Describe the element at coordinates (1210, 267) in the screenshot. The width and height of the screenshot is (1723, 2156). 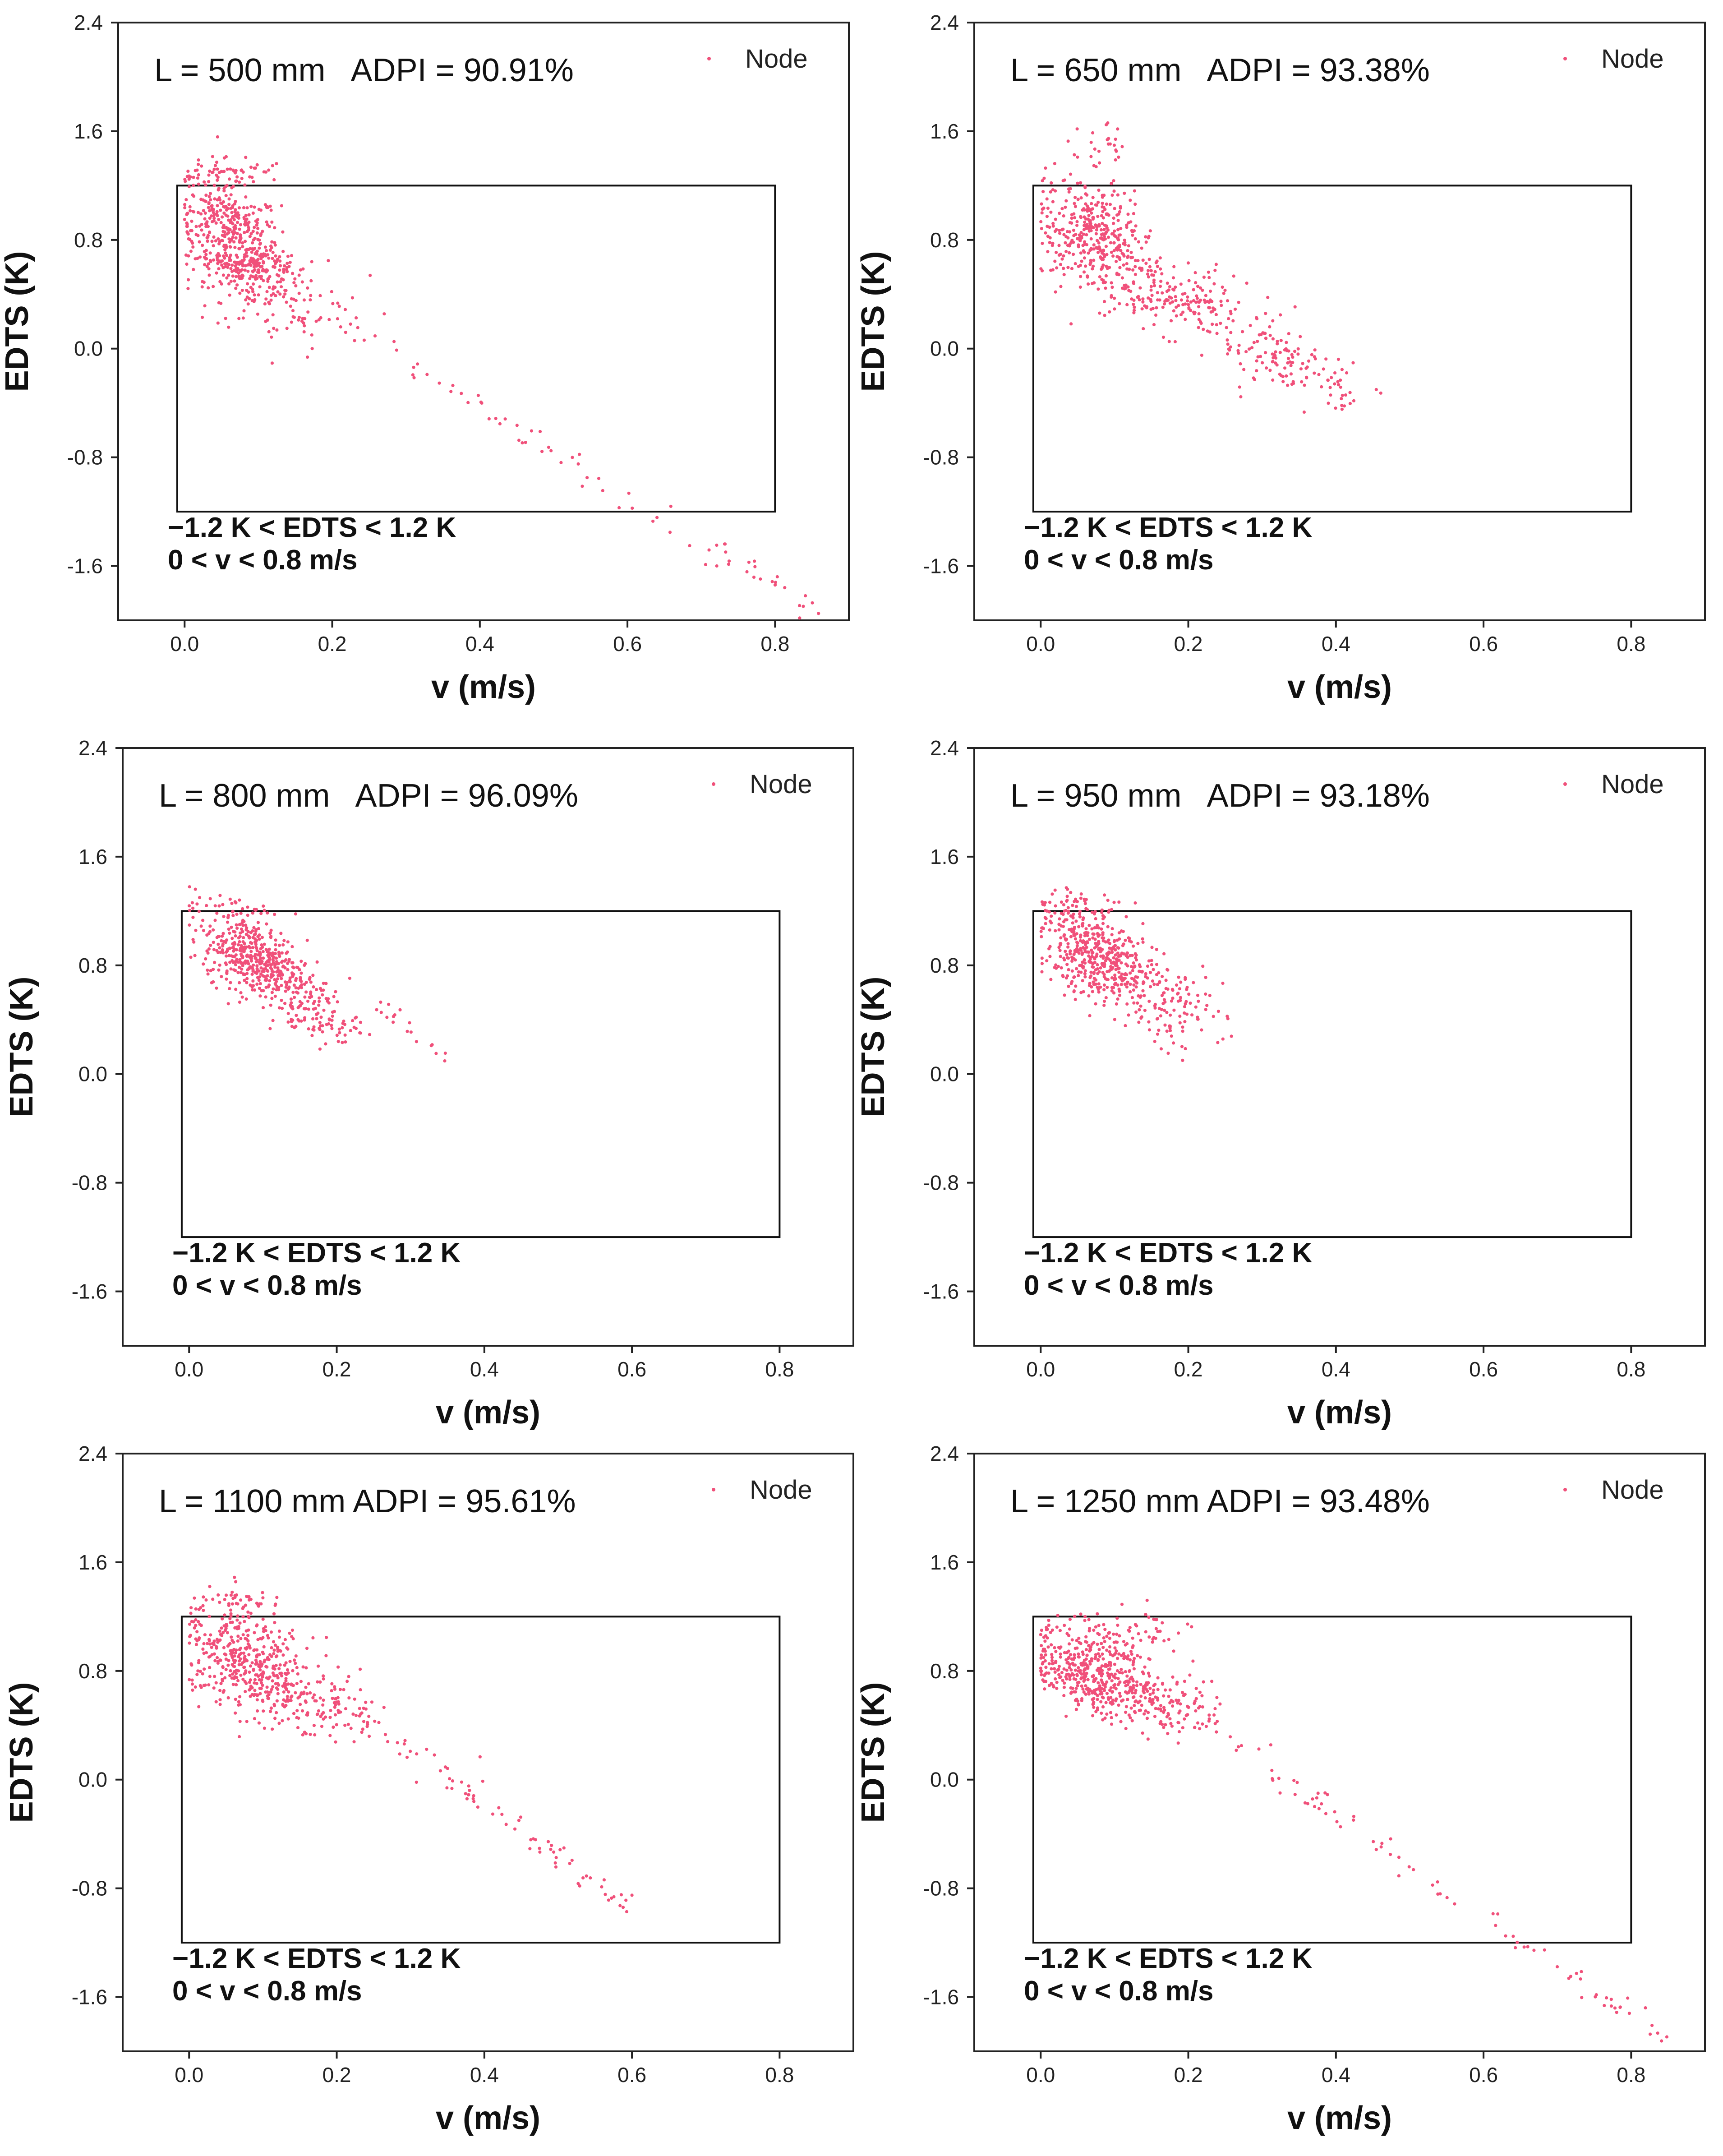
I see `node-points` at that location.